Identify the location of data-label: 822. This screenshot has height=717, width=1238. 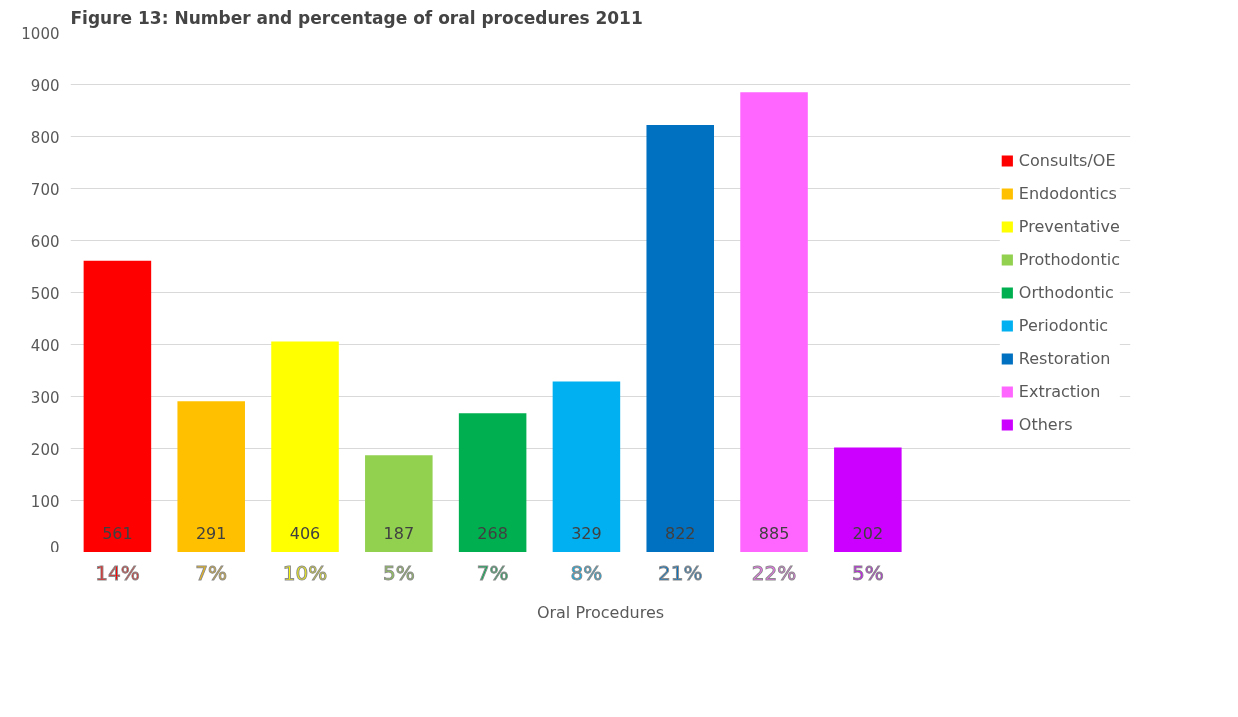
(680, 533).